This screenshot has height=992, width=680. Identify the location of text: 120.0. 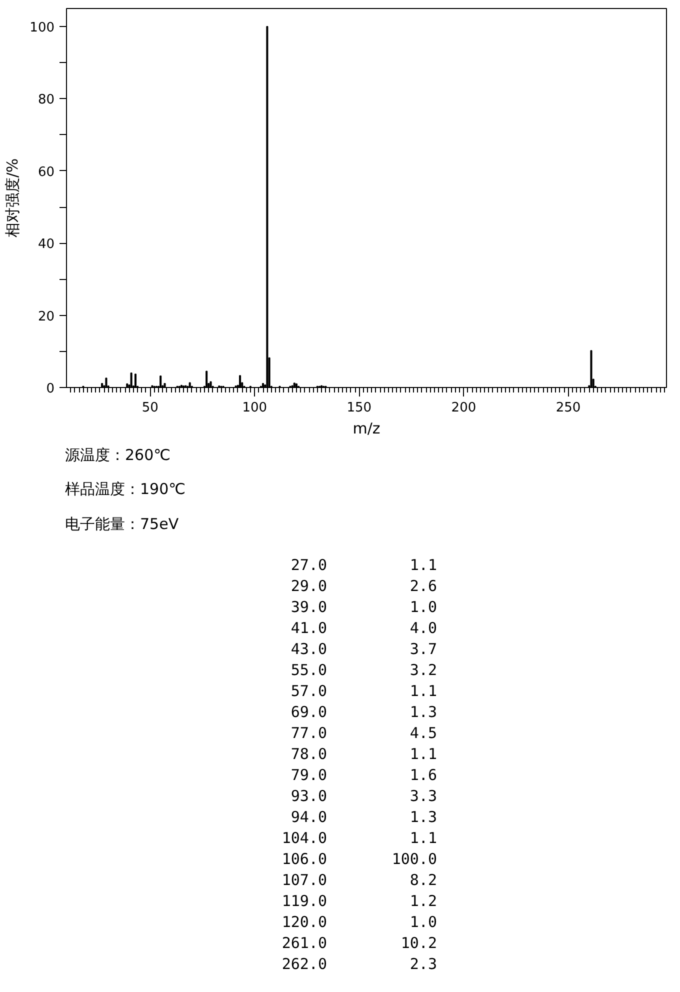
(303, 922).